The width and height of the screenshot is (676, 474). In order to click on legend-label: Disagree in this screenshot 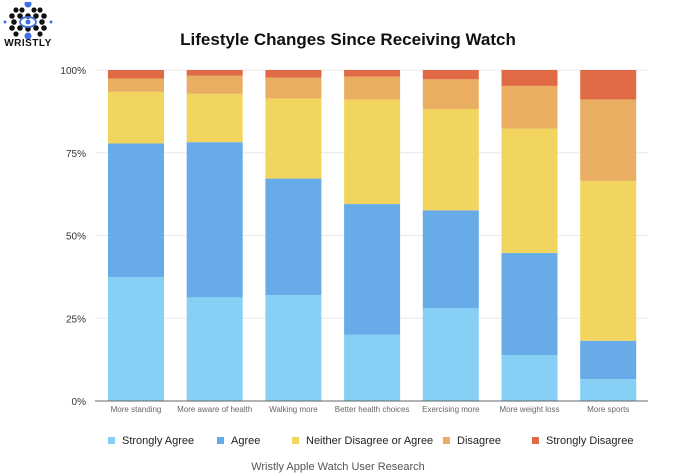, I will do `click(479, 441)`.